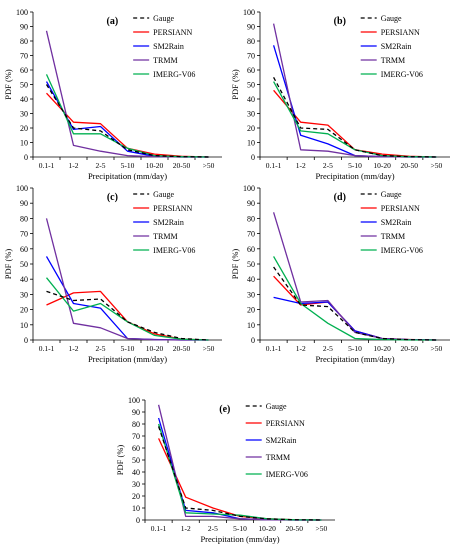 This screenshot has height=550, width=455. Describe the element at coordinates (340, 197) in the screenshot. I see `panel-label: (d)` at that location.